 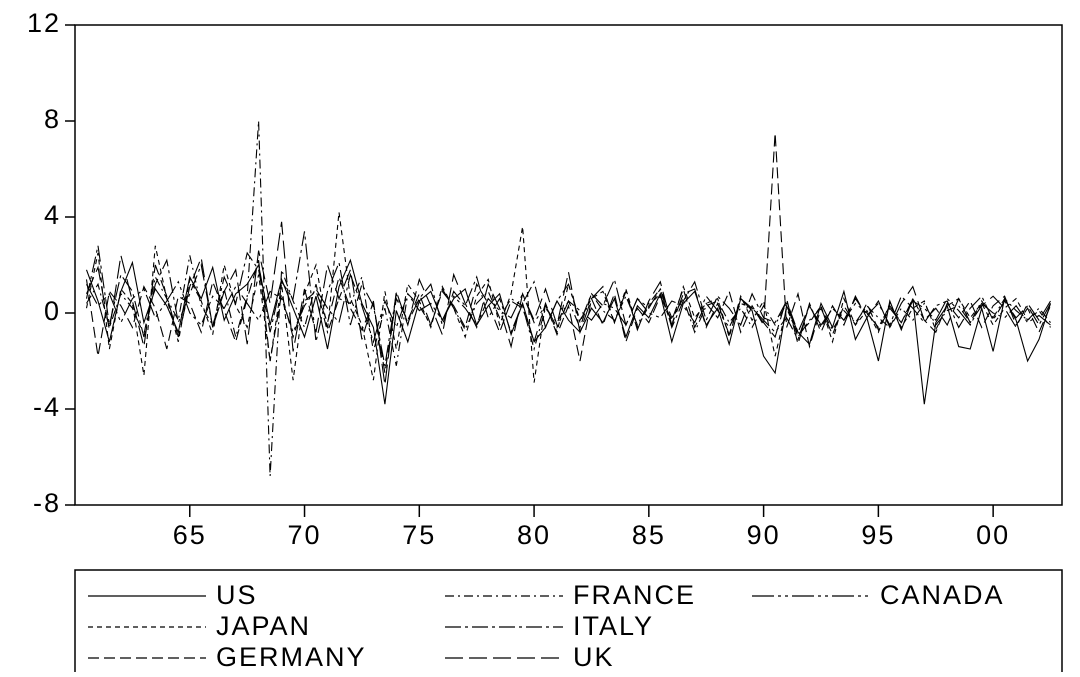 I want to click on y-tick-label: 12, so click(x=44, y=23).